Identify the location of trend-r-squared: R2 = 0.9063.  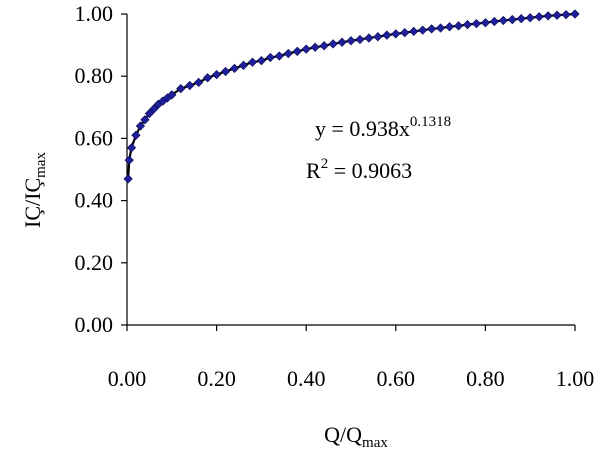
(359, 169).